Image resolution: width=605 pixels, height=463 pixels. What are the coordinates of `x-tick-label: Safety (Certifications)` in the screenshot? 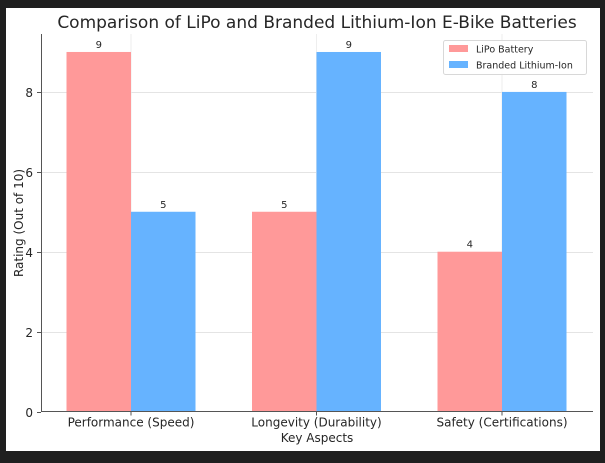 It's located at (501, 423).